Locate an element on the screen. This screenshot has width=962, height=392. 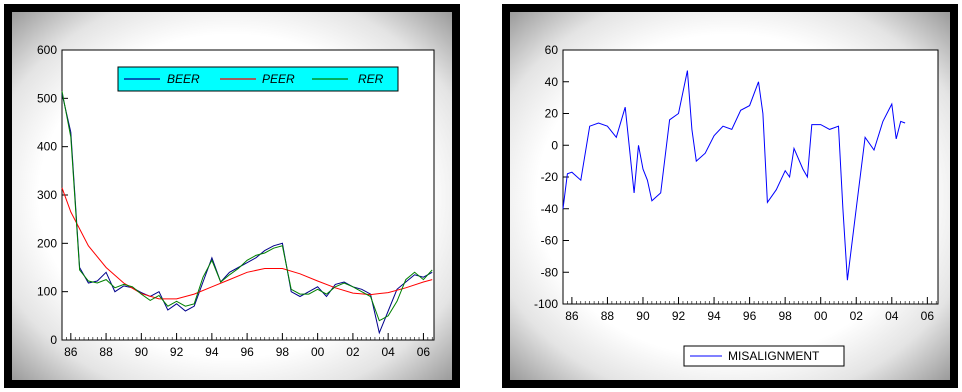
series-line-peer is located at coordinates (247, 243).